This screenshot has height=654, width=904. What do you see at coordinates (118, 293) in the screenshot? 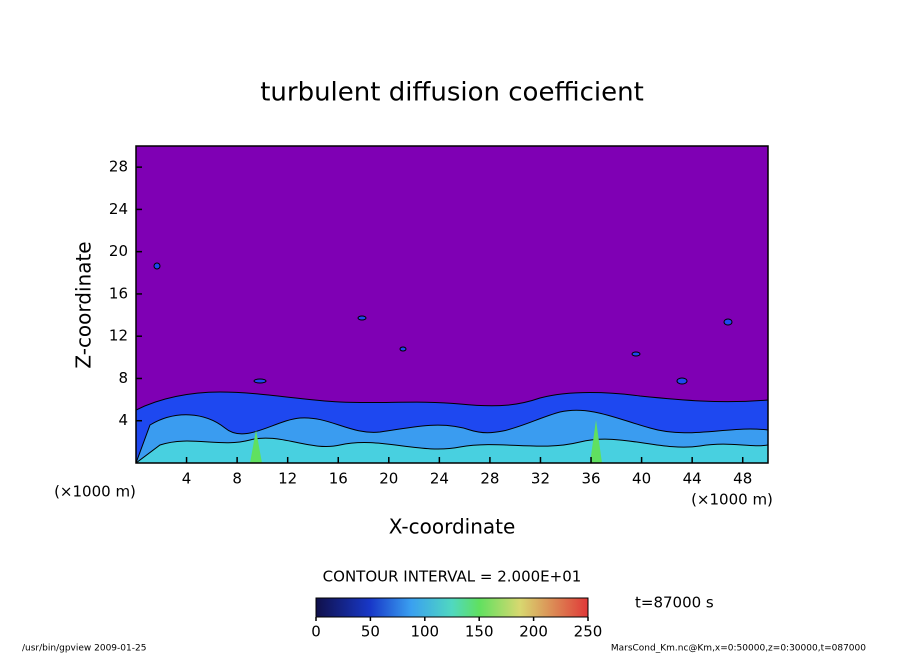
I see `y-tick-label: 16` at bounding box center [118, 293].